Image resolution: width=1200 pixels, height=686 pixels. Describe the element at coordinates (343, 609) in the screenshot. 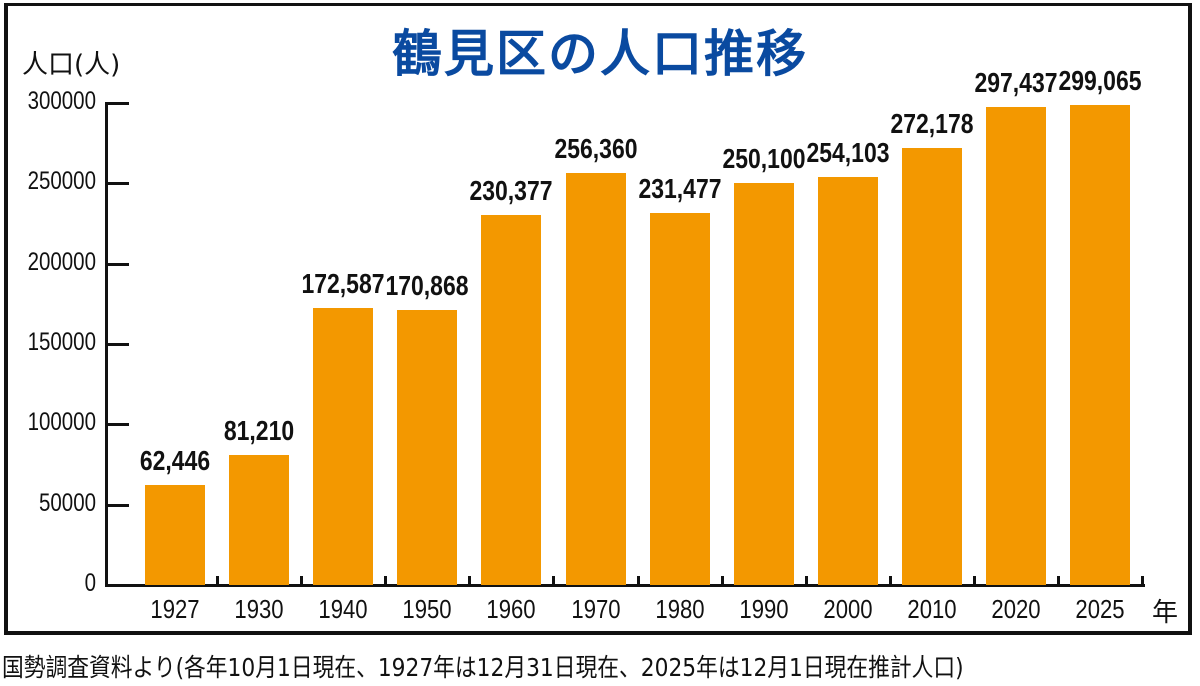

I see `x-tick-label: 1940` at that location.